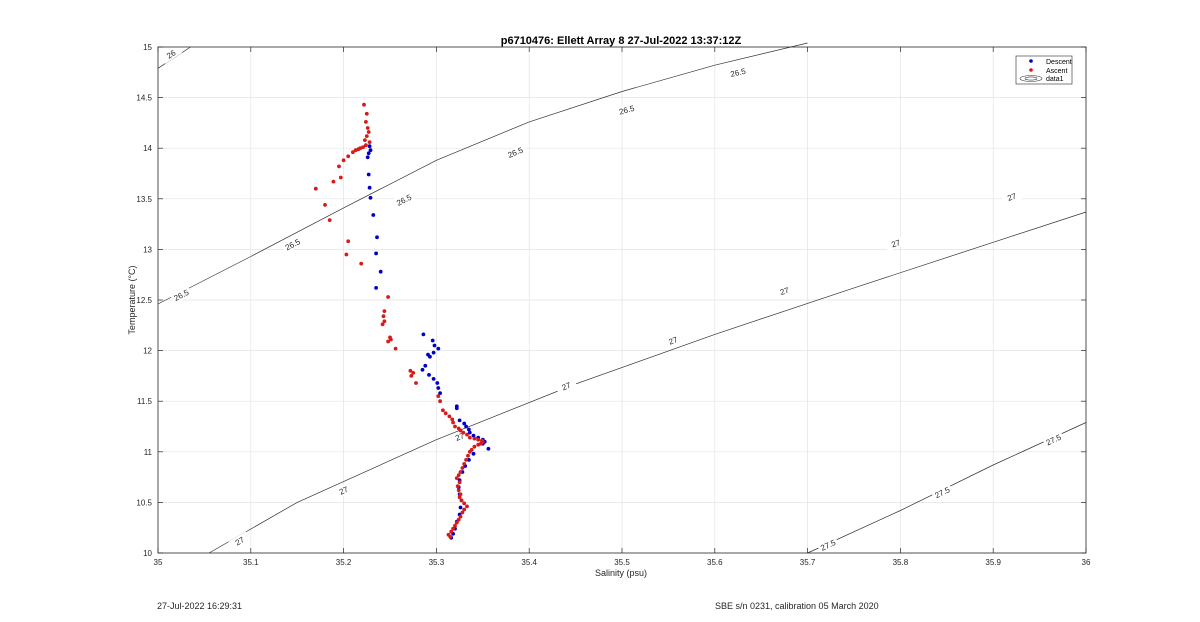 The image size is (1200, 622). I want to click on y-axis-label: Temperature (°C), so click(132, 299).